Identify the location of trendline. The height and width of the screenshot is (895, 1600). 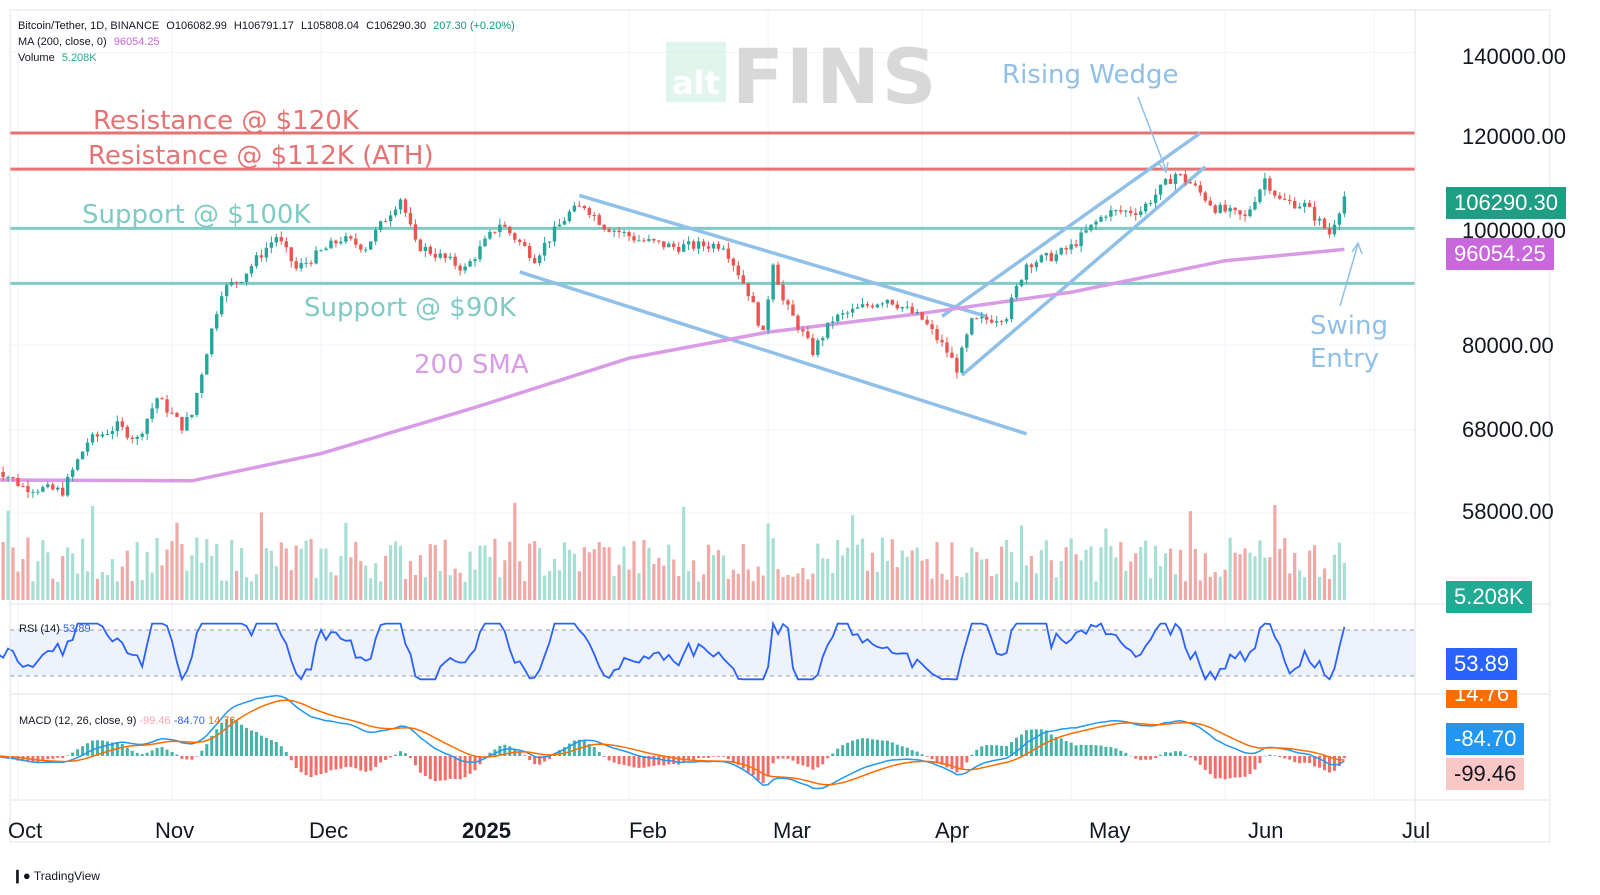
(773, 353).